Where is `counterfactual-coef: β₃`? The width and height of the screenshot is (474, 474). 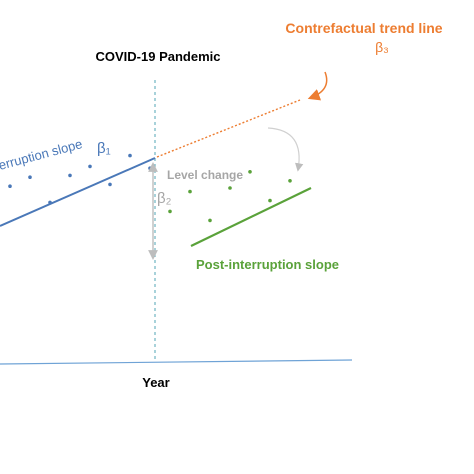
counterfactual-coef: β₃ is located at coordinates (382, 47).